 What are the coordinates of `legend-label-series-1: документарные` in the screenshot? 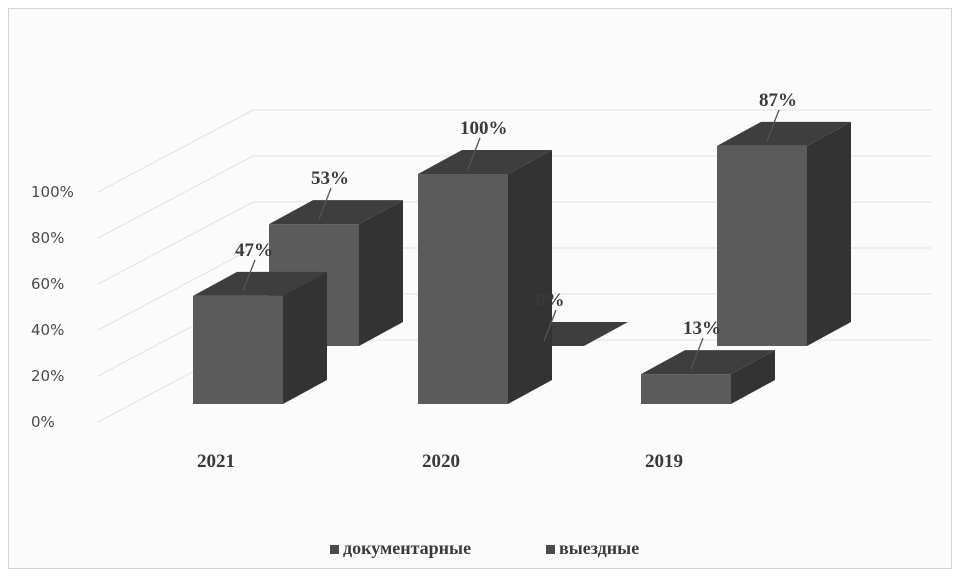 It's located at (407, 548).